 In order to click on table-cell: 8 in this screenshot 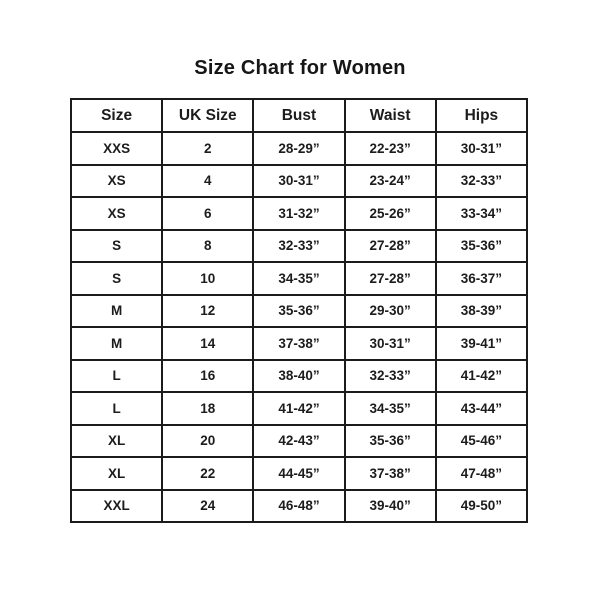, I will do `click(208, 245)`.